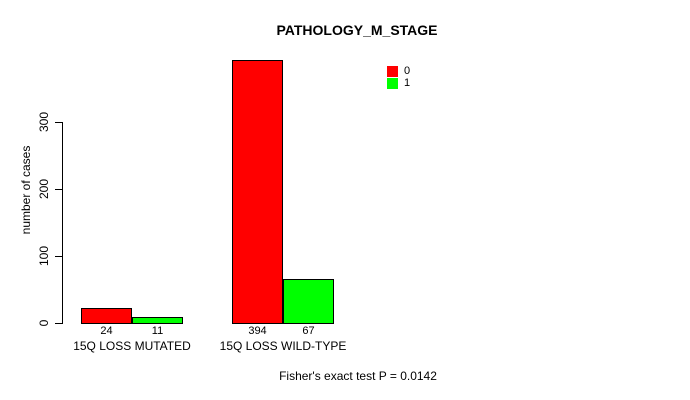  Describe the element at coordinates (44, 323) in the screenshot. I see `y-tick-label: 0` at that location.